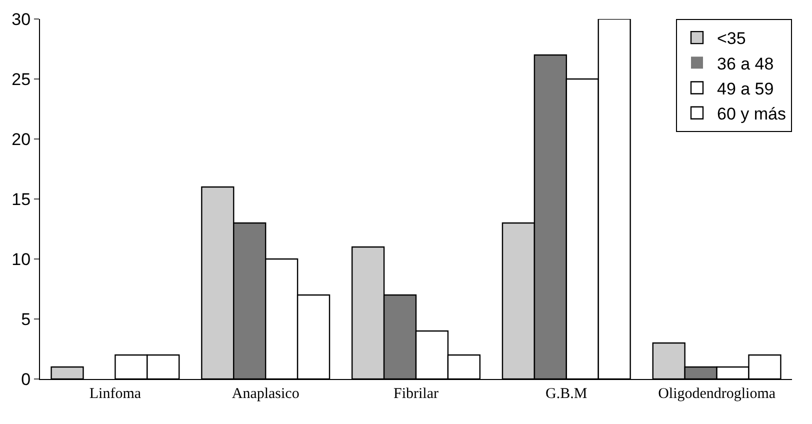 This screenshot has height=424, width=812. Describe the element at coordinates (731, 38) in the screenshot. I see `legend-label: <35` at that location.